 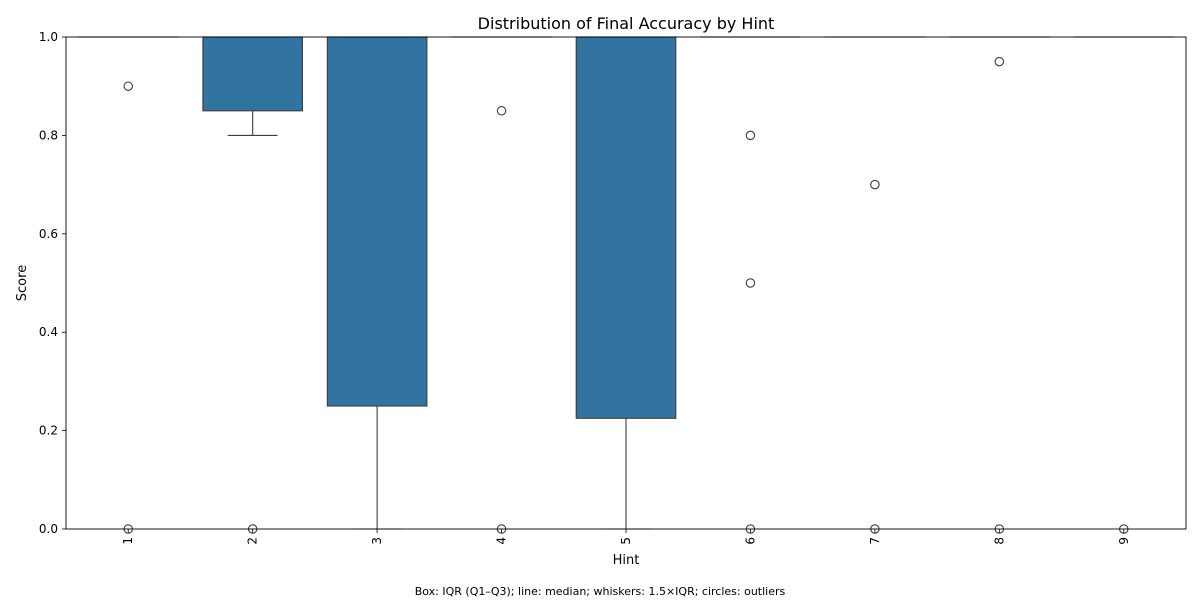 I want to click on x-axis-label: Hint, so click(x=626, y=560).